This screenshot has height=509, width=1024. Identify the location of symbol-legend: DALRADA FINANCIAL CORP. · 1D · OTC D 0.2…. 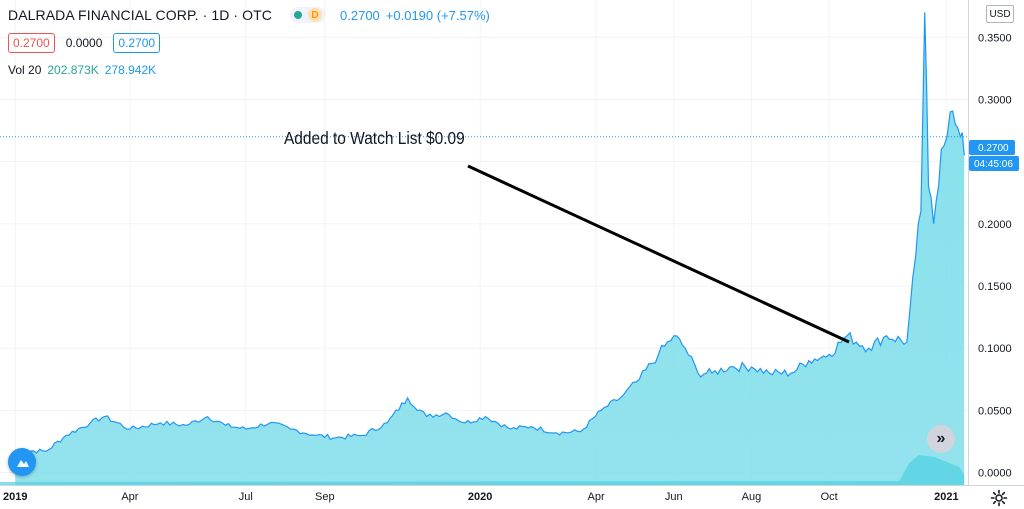
(249, 15).